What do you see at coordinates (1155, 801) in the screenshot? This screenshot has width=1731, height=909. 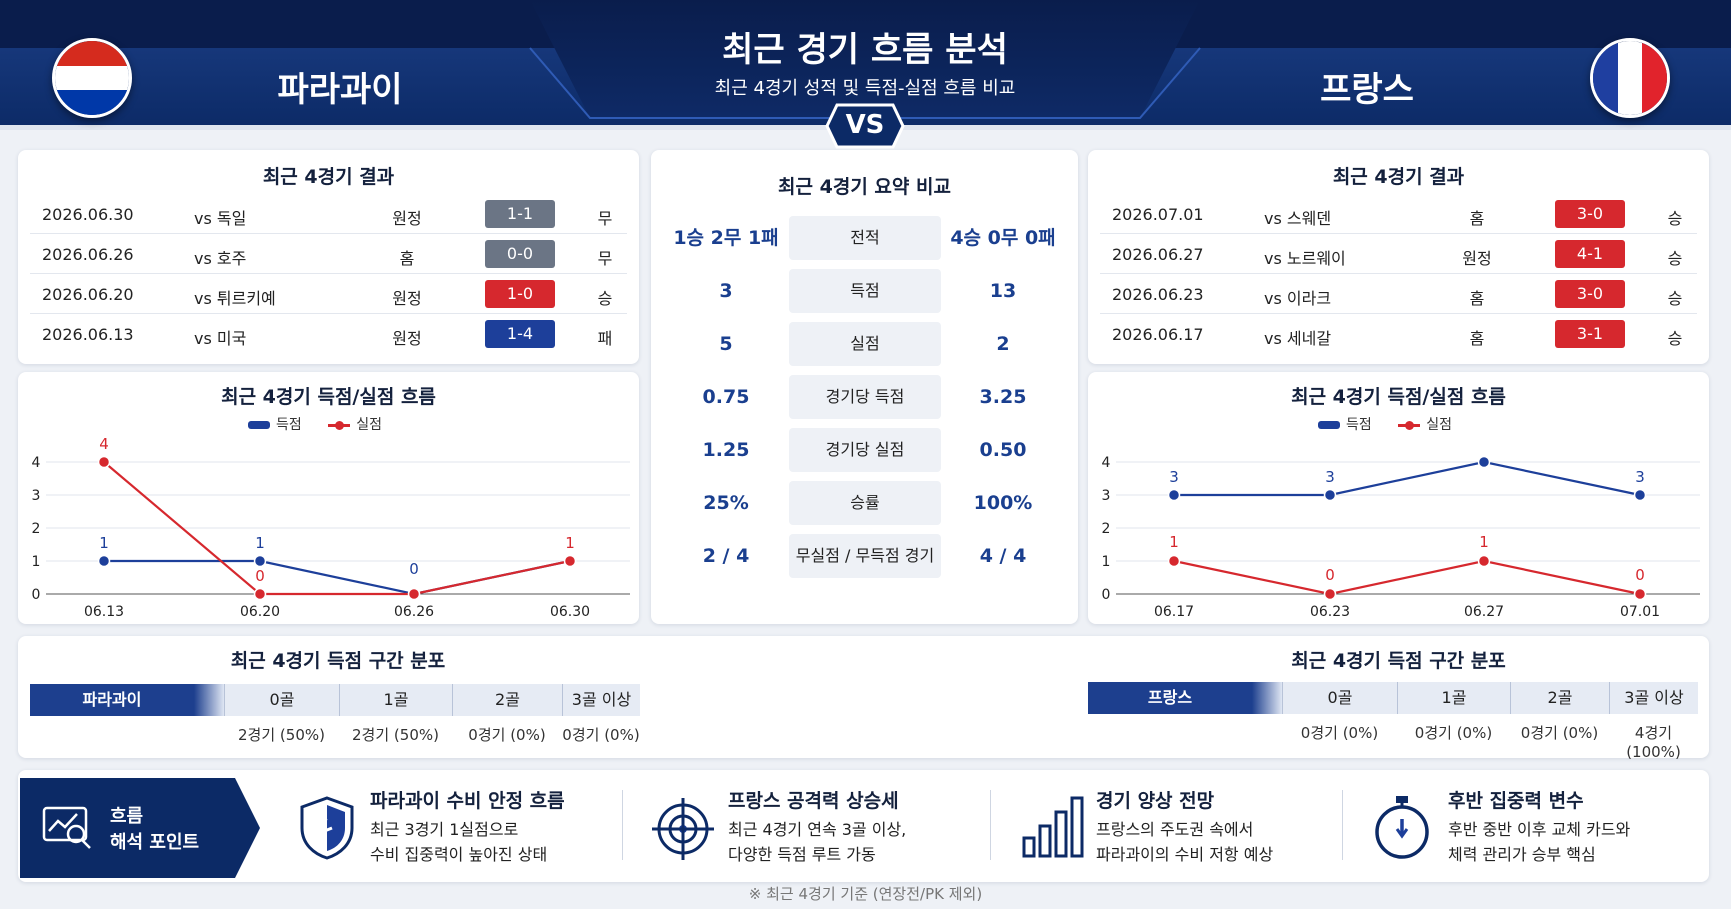 I see `insight-title: 경기 양상 전망` at bounding box center [1155, 801].